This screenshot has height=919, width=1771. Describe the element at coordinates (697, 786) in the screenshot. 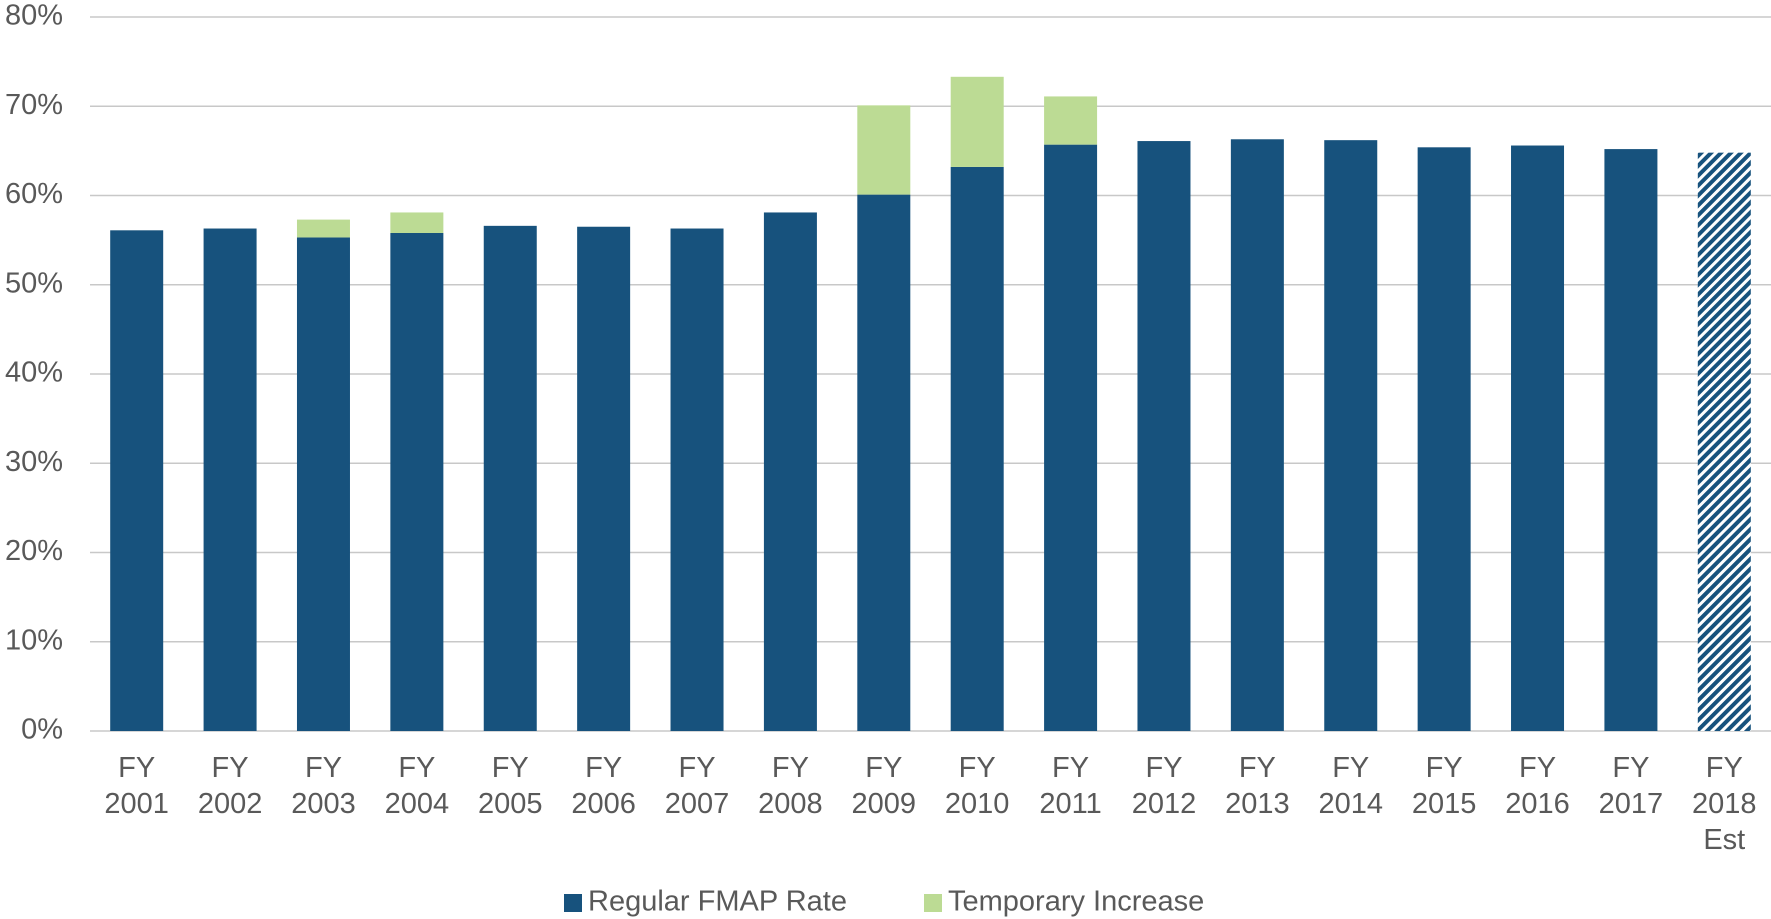

I see `x-tick-label: FY 2007` at that location.